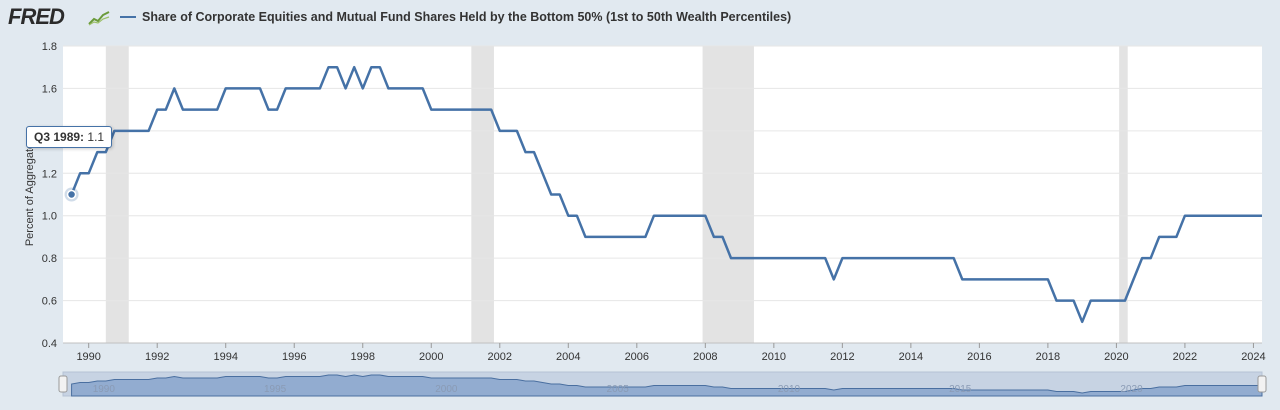 This screenshot has height=410, width=1280. Describe the element at coordinates (1185, 357) in the screenshot. I see `x-tick-label: 2022` at that location.